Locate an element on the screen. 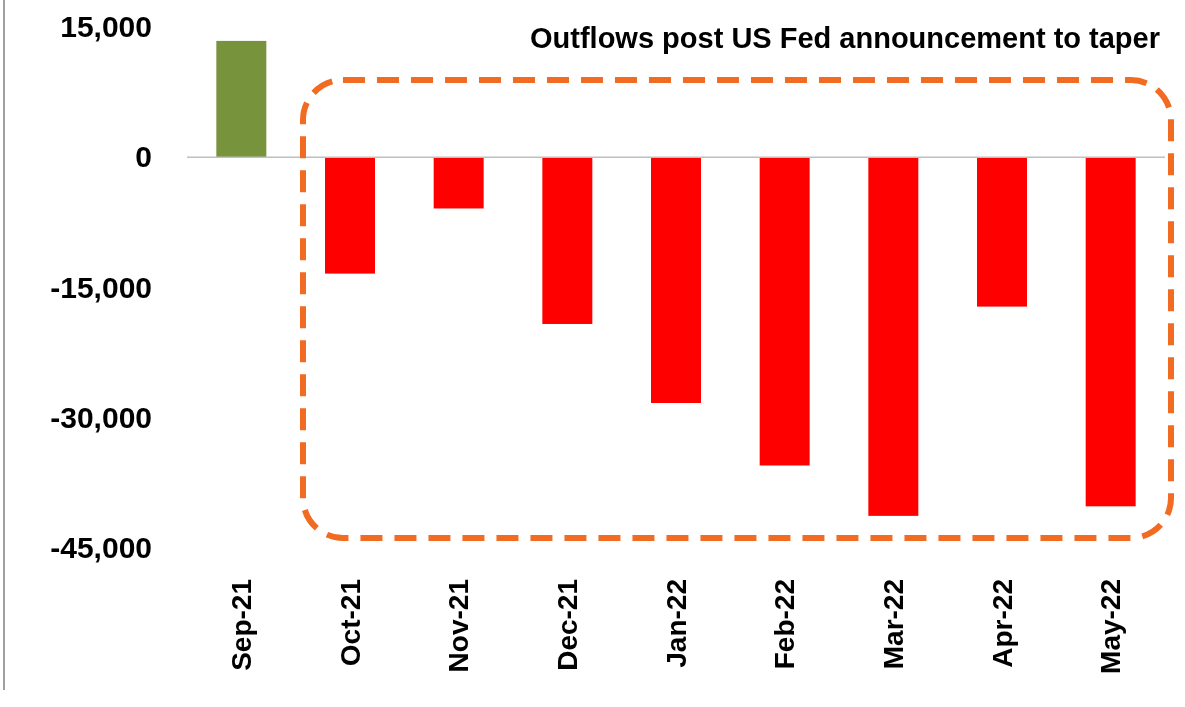  y-tick-label: 15,000 is located at coordinates (106, 27).